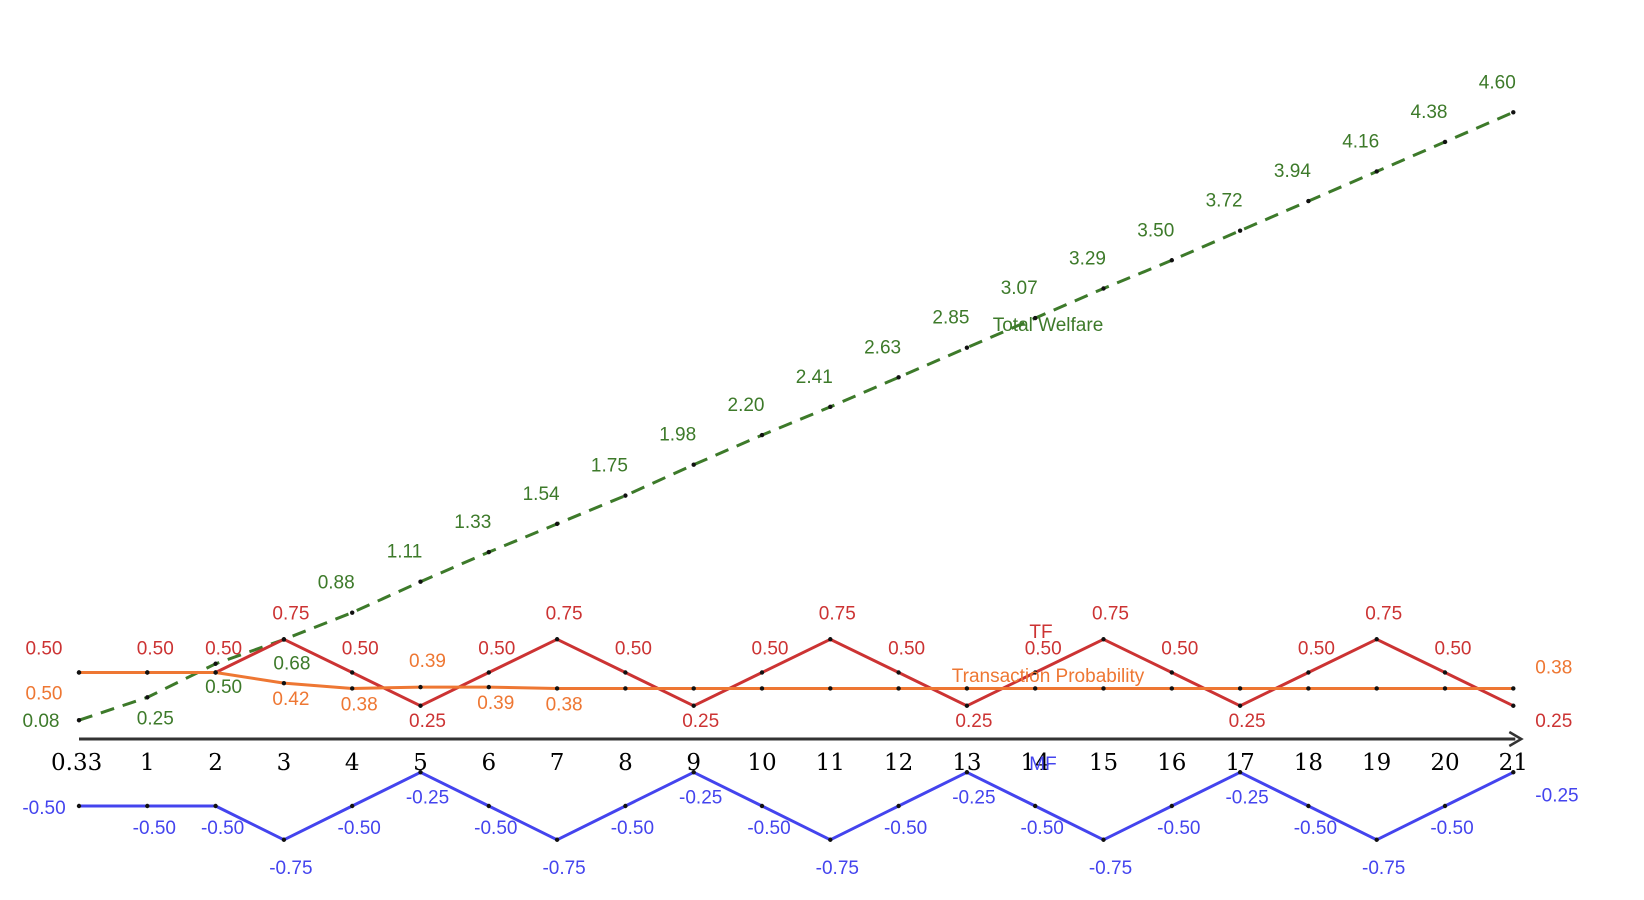 This screenshot has width=1644, height=900. Describe the element at coordinates (882, 347) in the screenshot. I see `data-label: 2.63` at that location.